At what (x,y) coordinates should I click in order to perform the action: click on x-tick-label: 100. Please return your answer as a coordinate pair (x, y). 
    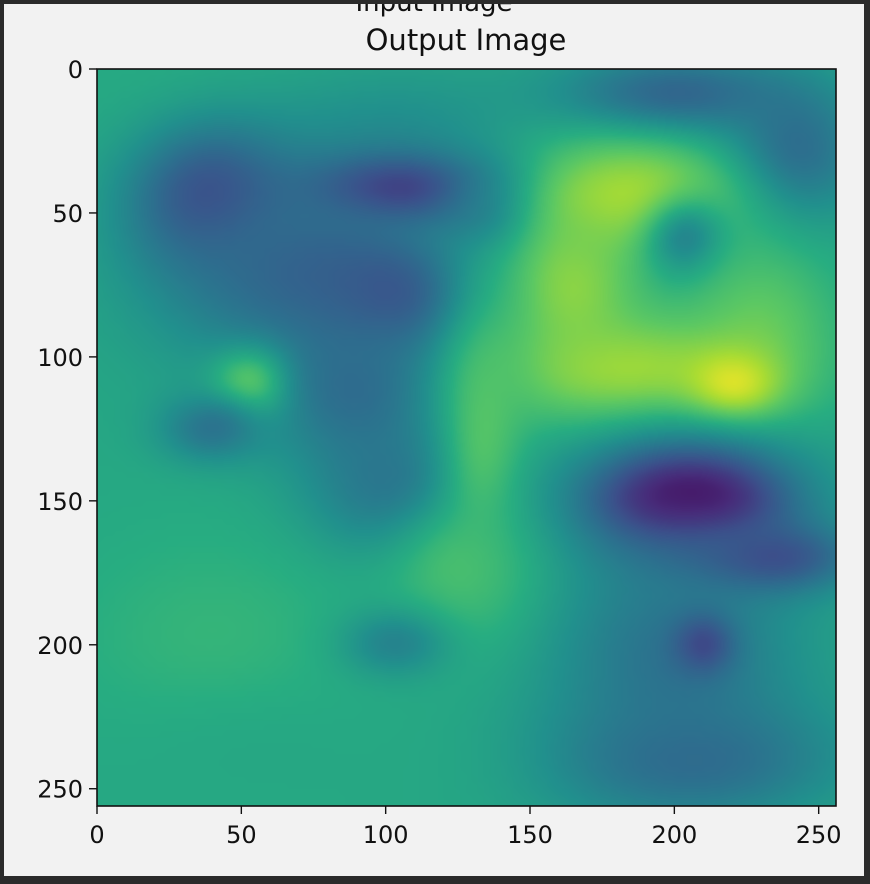
    Looking at the image, I should click on (386, 835).